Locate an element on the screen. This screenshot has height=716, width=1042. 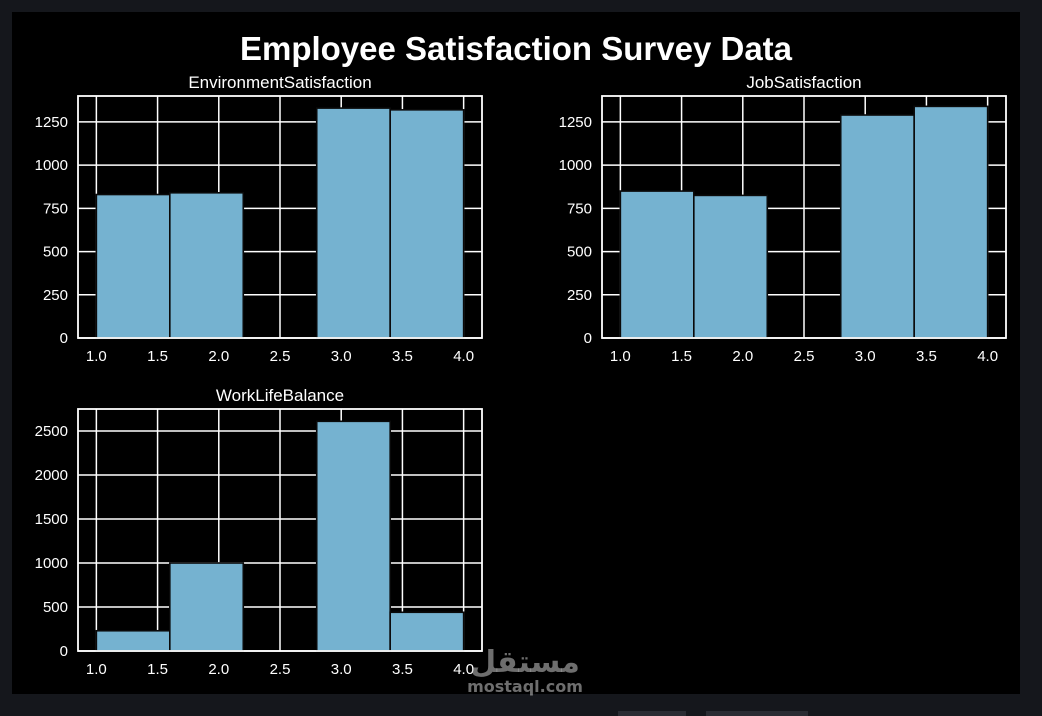
y-tick-label: 2000 is located at coordinates (51, 475).